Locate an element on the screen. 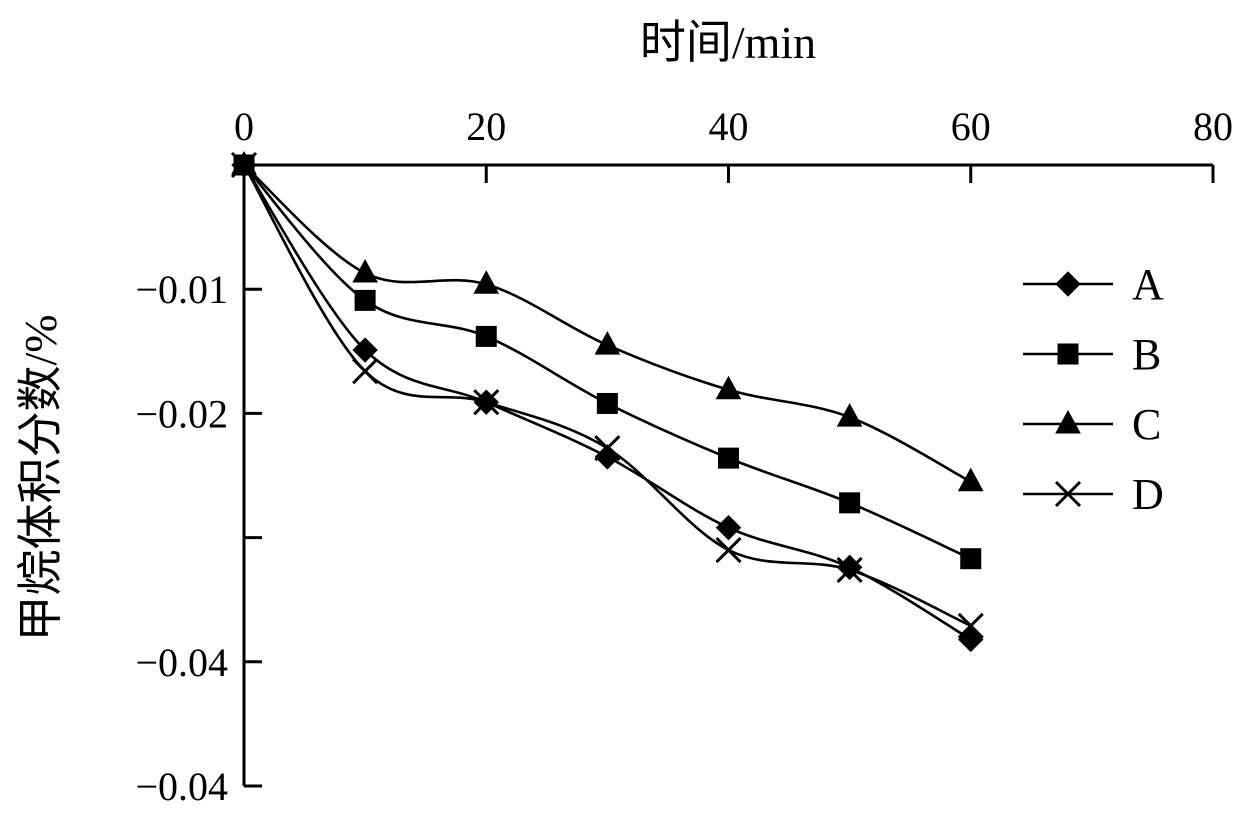  legend-label: C is located at coordinates (1146, 424).